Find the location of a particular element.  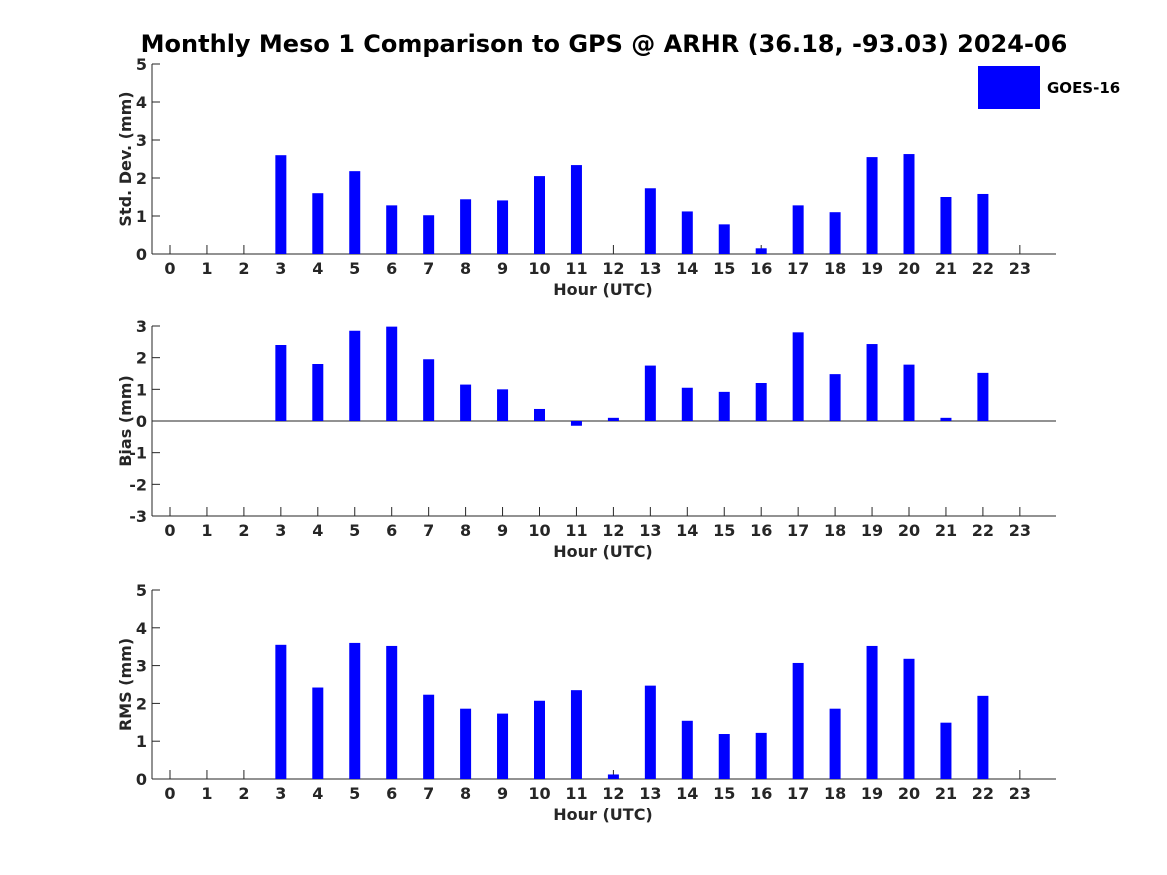

bias-y-tick-label: 1 is located at coordinates (141, 389).